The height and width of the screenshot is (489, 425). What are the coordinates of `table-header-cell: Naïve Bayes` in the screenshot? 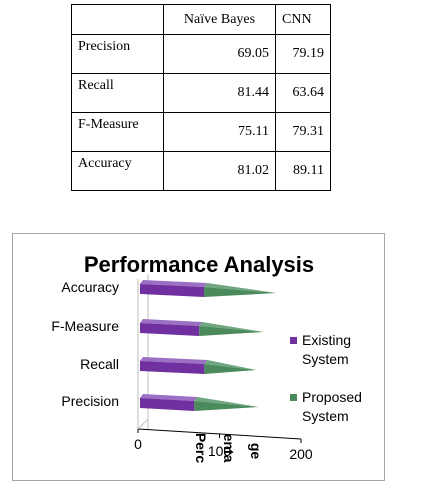 It's located at (219, 19).